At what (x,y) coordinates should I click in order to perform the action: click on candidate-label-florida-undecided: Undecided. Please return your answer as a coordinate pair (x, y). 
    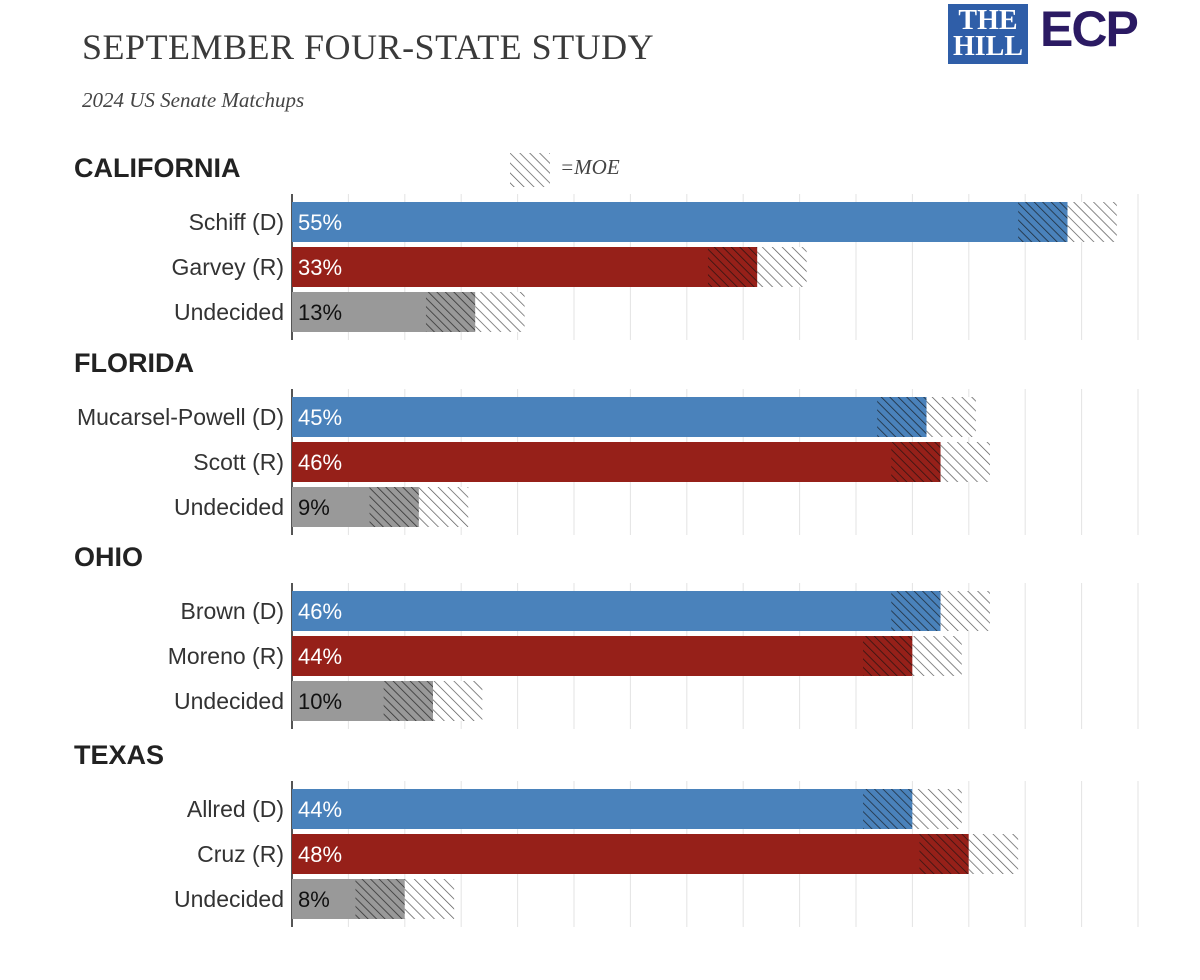
    Looking at the image, I should click on (229, 507).